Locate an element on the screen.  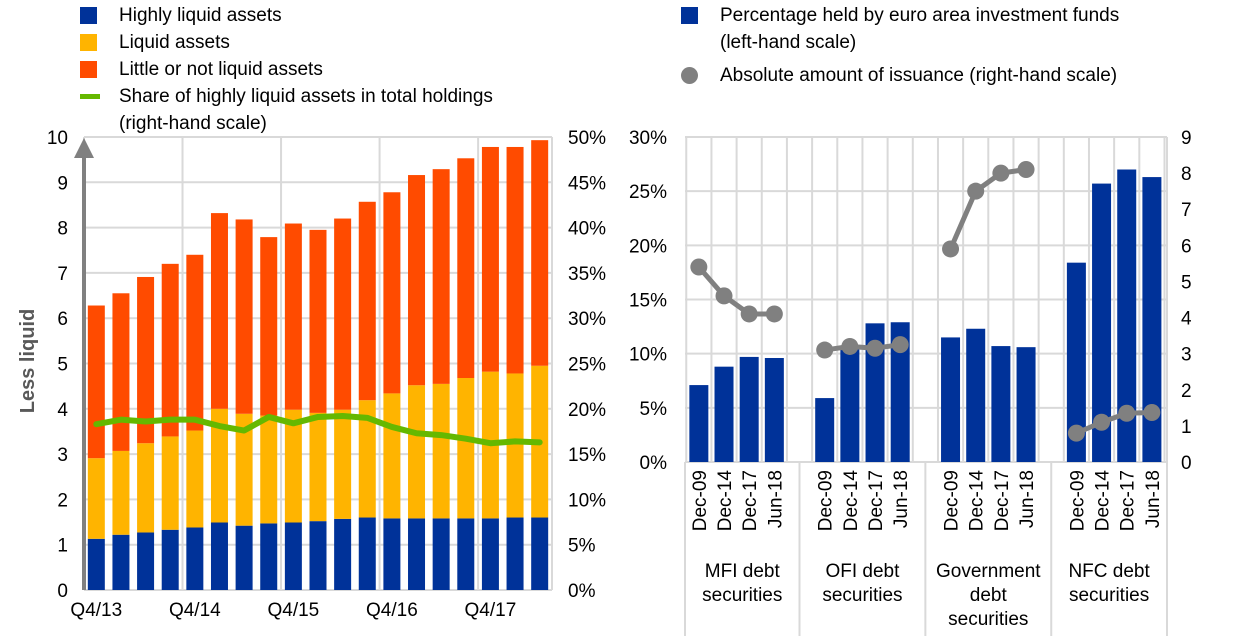
left-y-tick-label: 8 is located at coordinates (62, 229).